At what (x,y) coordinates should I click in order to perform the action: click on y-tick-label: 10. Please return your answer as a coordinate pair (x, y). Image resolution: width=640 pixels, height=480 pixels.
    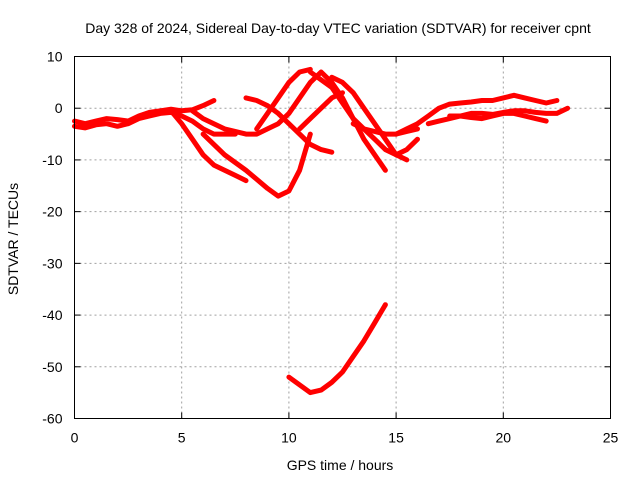
    Looking at the image, I should click on (55, 57).